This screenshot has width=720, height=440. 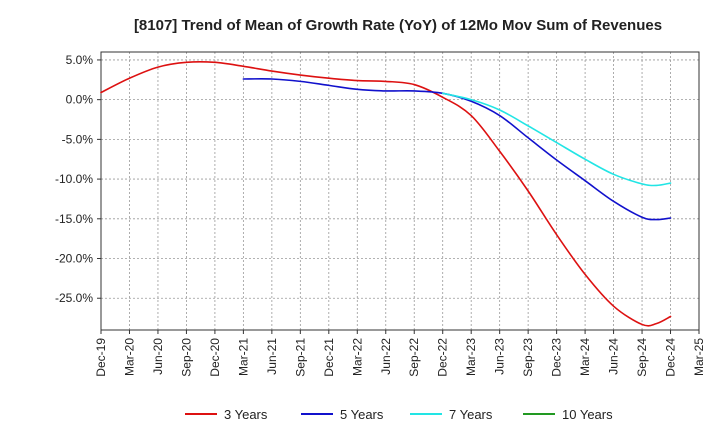 I want to click on legend-label: 3 Years, so click(x=246, y=414).